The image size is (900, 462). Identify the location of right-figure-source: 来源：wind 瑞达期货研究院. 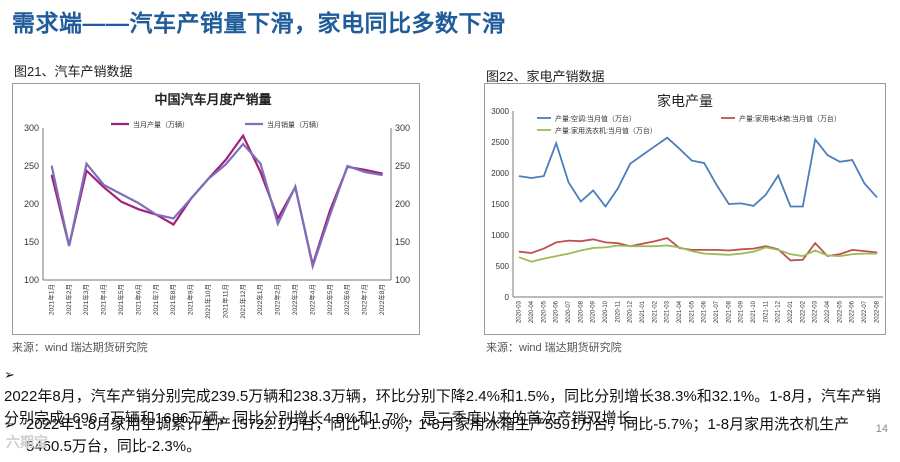
(554, 348).